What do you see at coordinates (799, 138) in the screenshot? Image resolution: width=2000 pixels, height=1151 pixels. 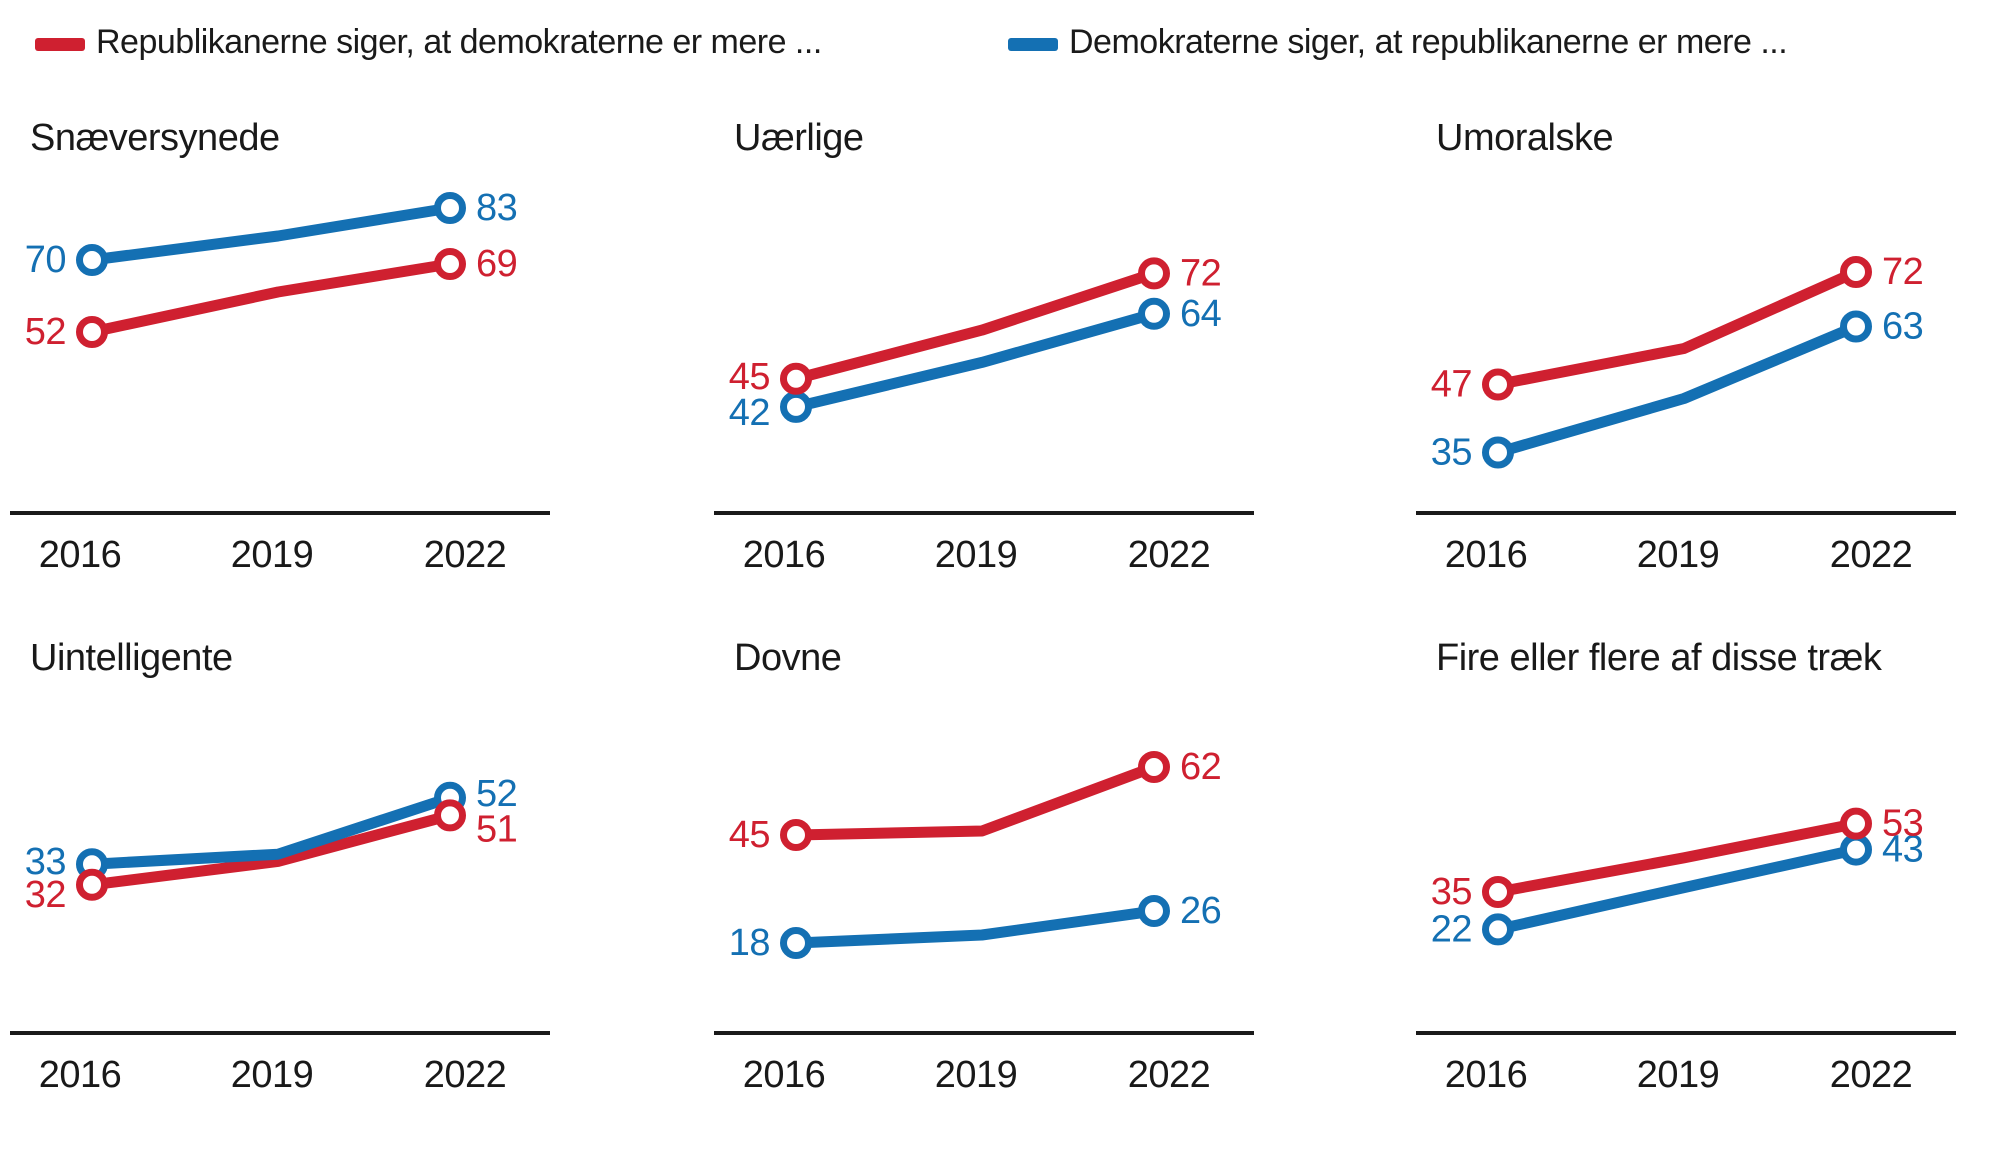 I see `panel-title-uaerlige: Uærlige` at bounding box center [799, 138].